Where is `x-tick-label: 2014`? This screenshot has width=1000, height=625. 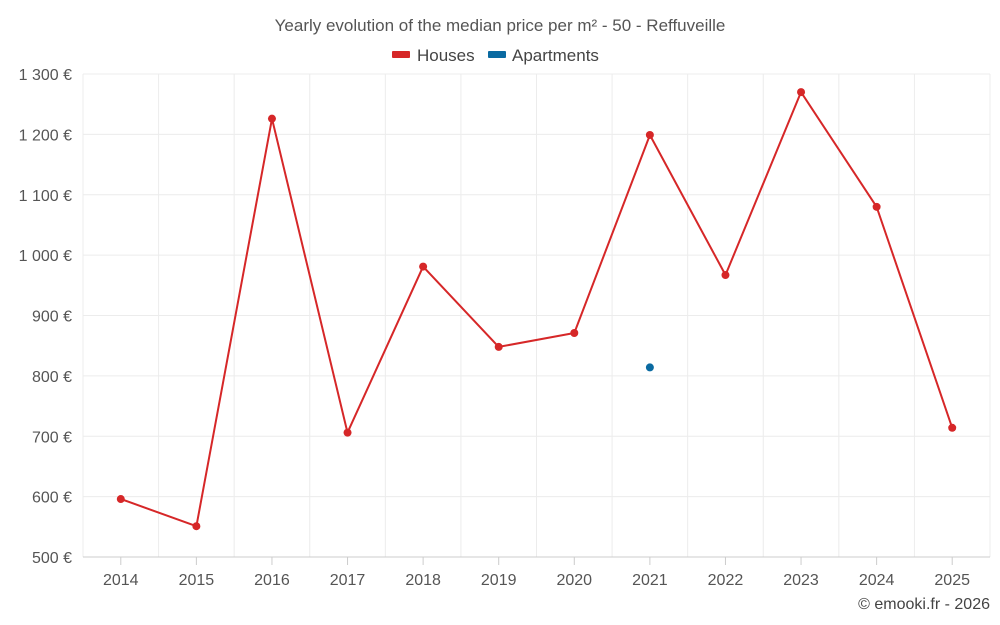
x-tick-label: 2014 is located at coordinates (121, 580).